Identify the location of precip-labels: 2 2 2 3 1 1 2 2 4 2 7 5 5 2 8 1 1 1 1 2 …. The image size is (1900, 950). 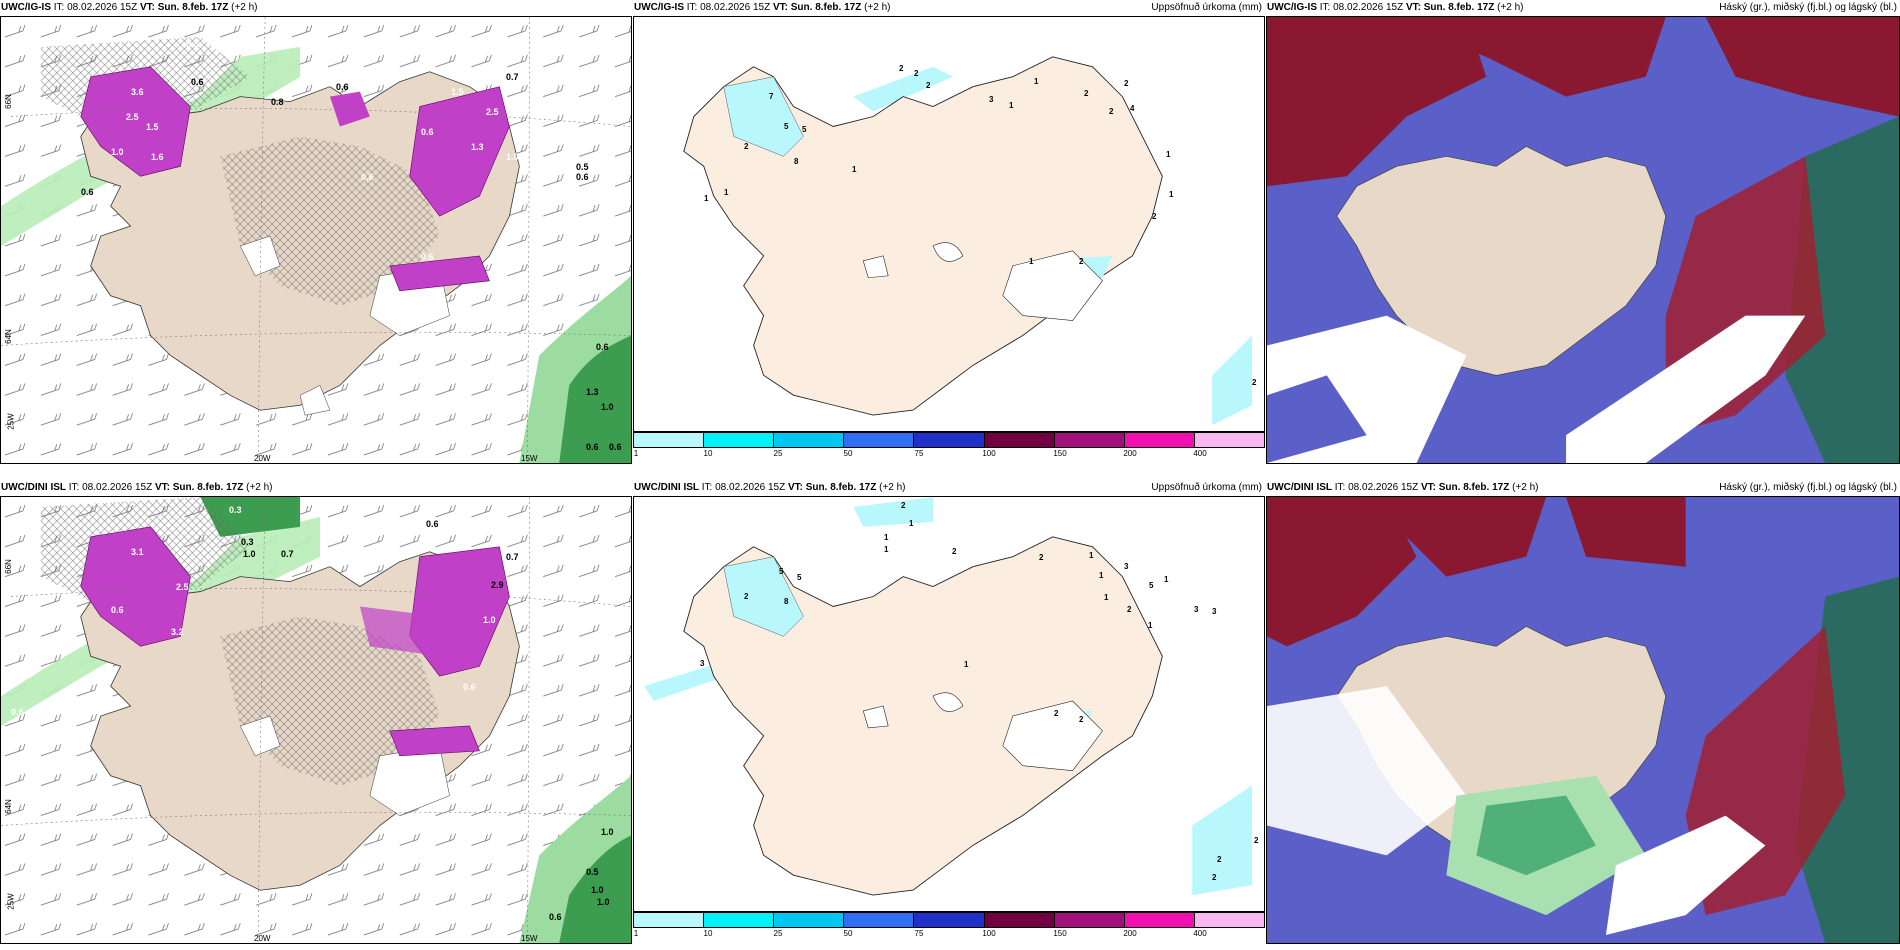
(980, 225).